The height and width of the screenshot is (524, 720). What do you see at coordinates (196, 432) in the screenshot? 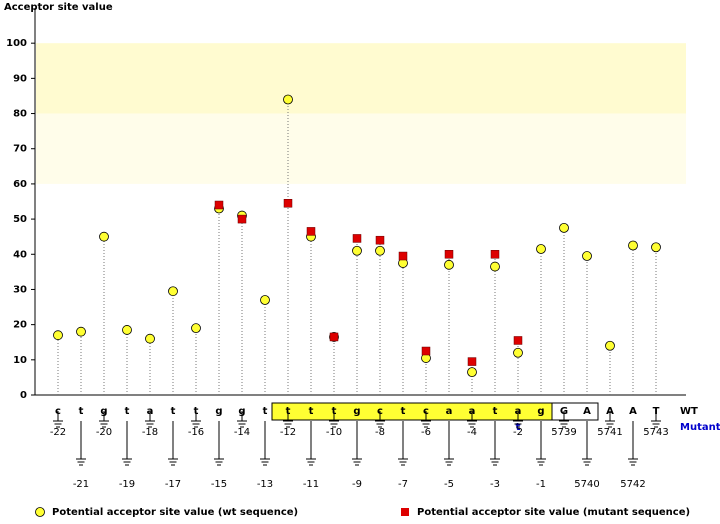
I see `position-label: -16` at bounding box center [196, 432].